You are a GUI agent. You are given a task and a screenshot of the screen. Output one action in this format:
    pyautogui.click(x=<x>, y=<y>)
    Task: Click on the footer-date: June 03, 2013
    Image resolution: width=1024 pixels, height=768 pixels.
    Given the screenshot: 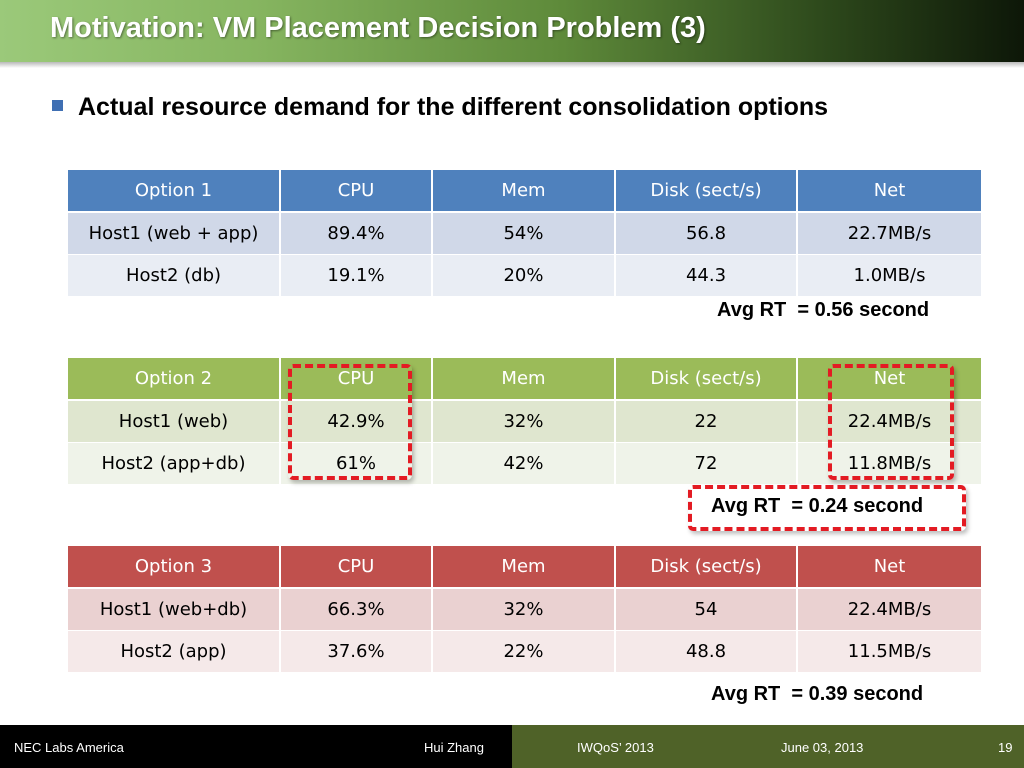 What is the action you would take?
    pyautogui.click(x=822, y=747)
    